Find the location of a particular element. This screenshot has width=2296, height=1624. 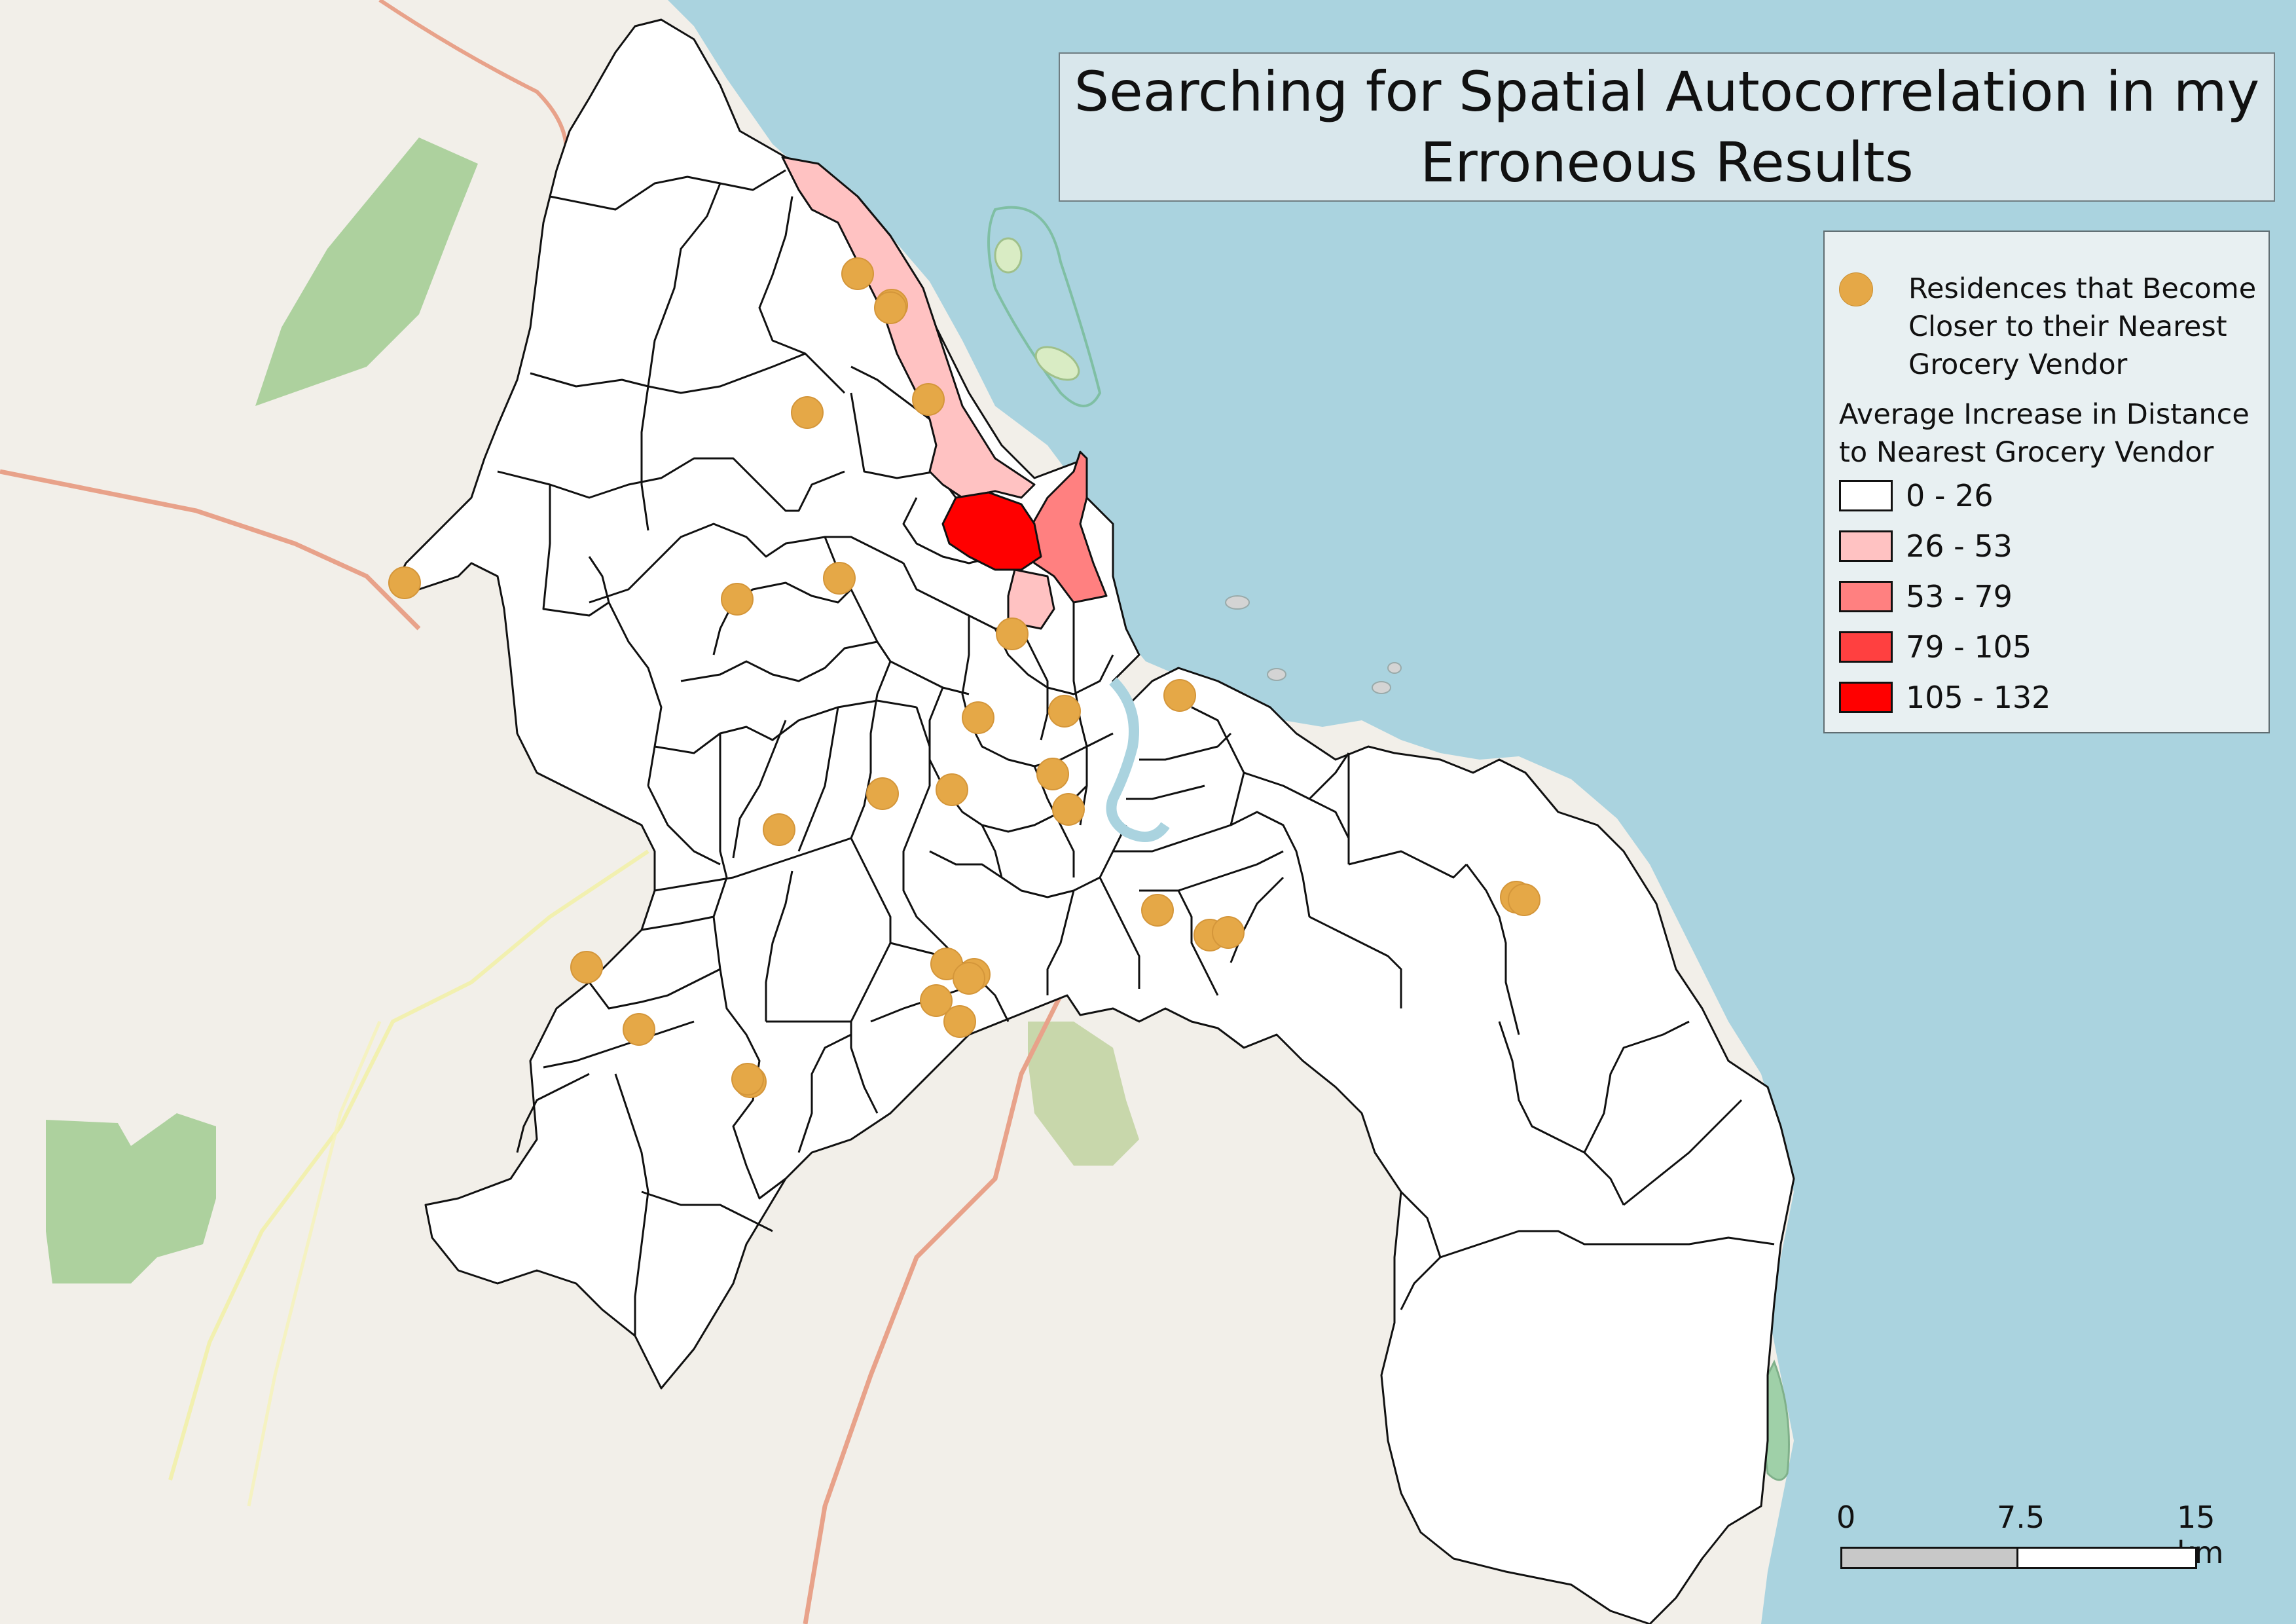

island-mbudya is located at coordinates (1057, 363).